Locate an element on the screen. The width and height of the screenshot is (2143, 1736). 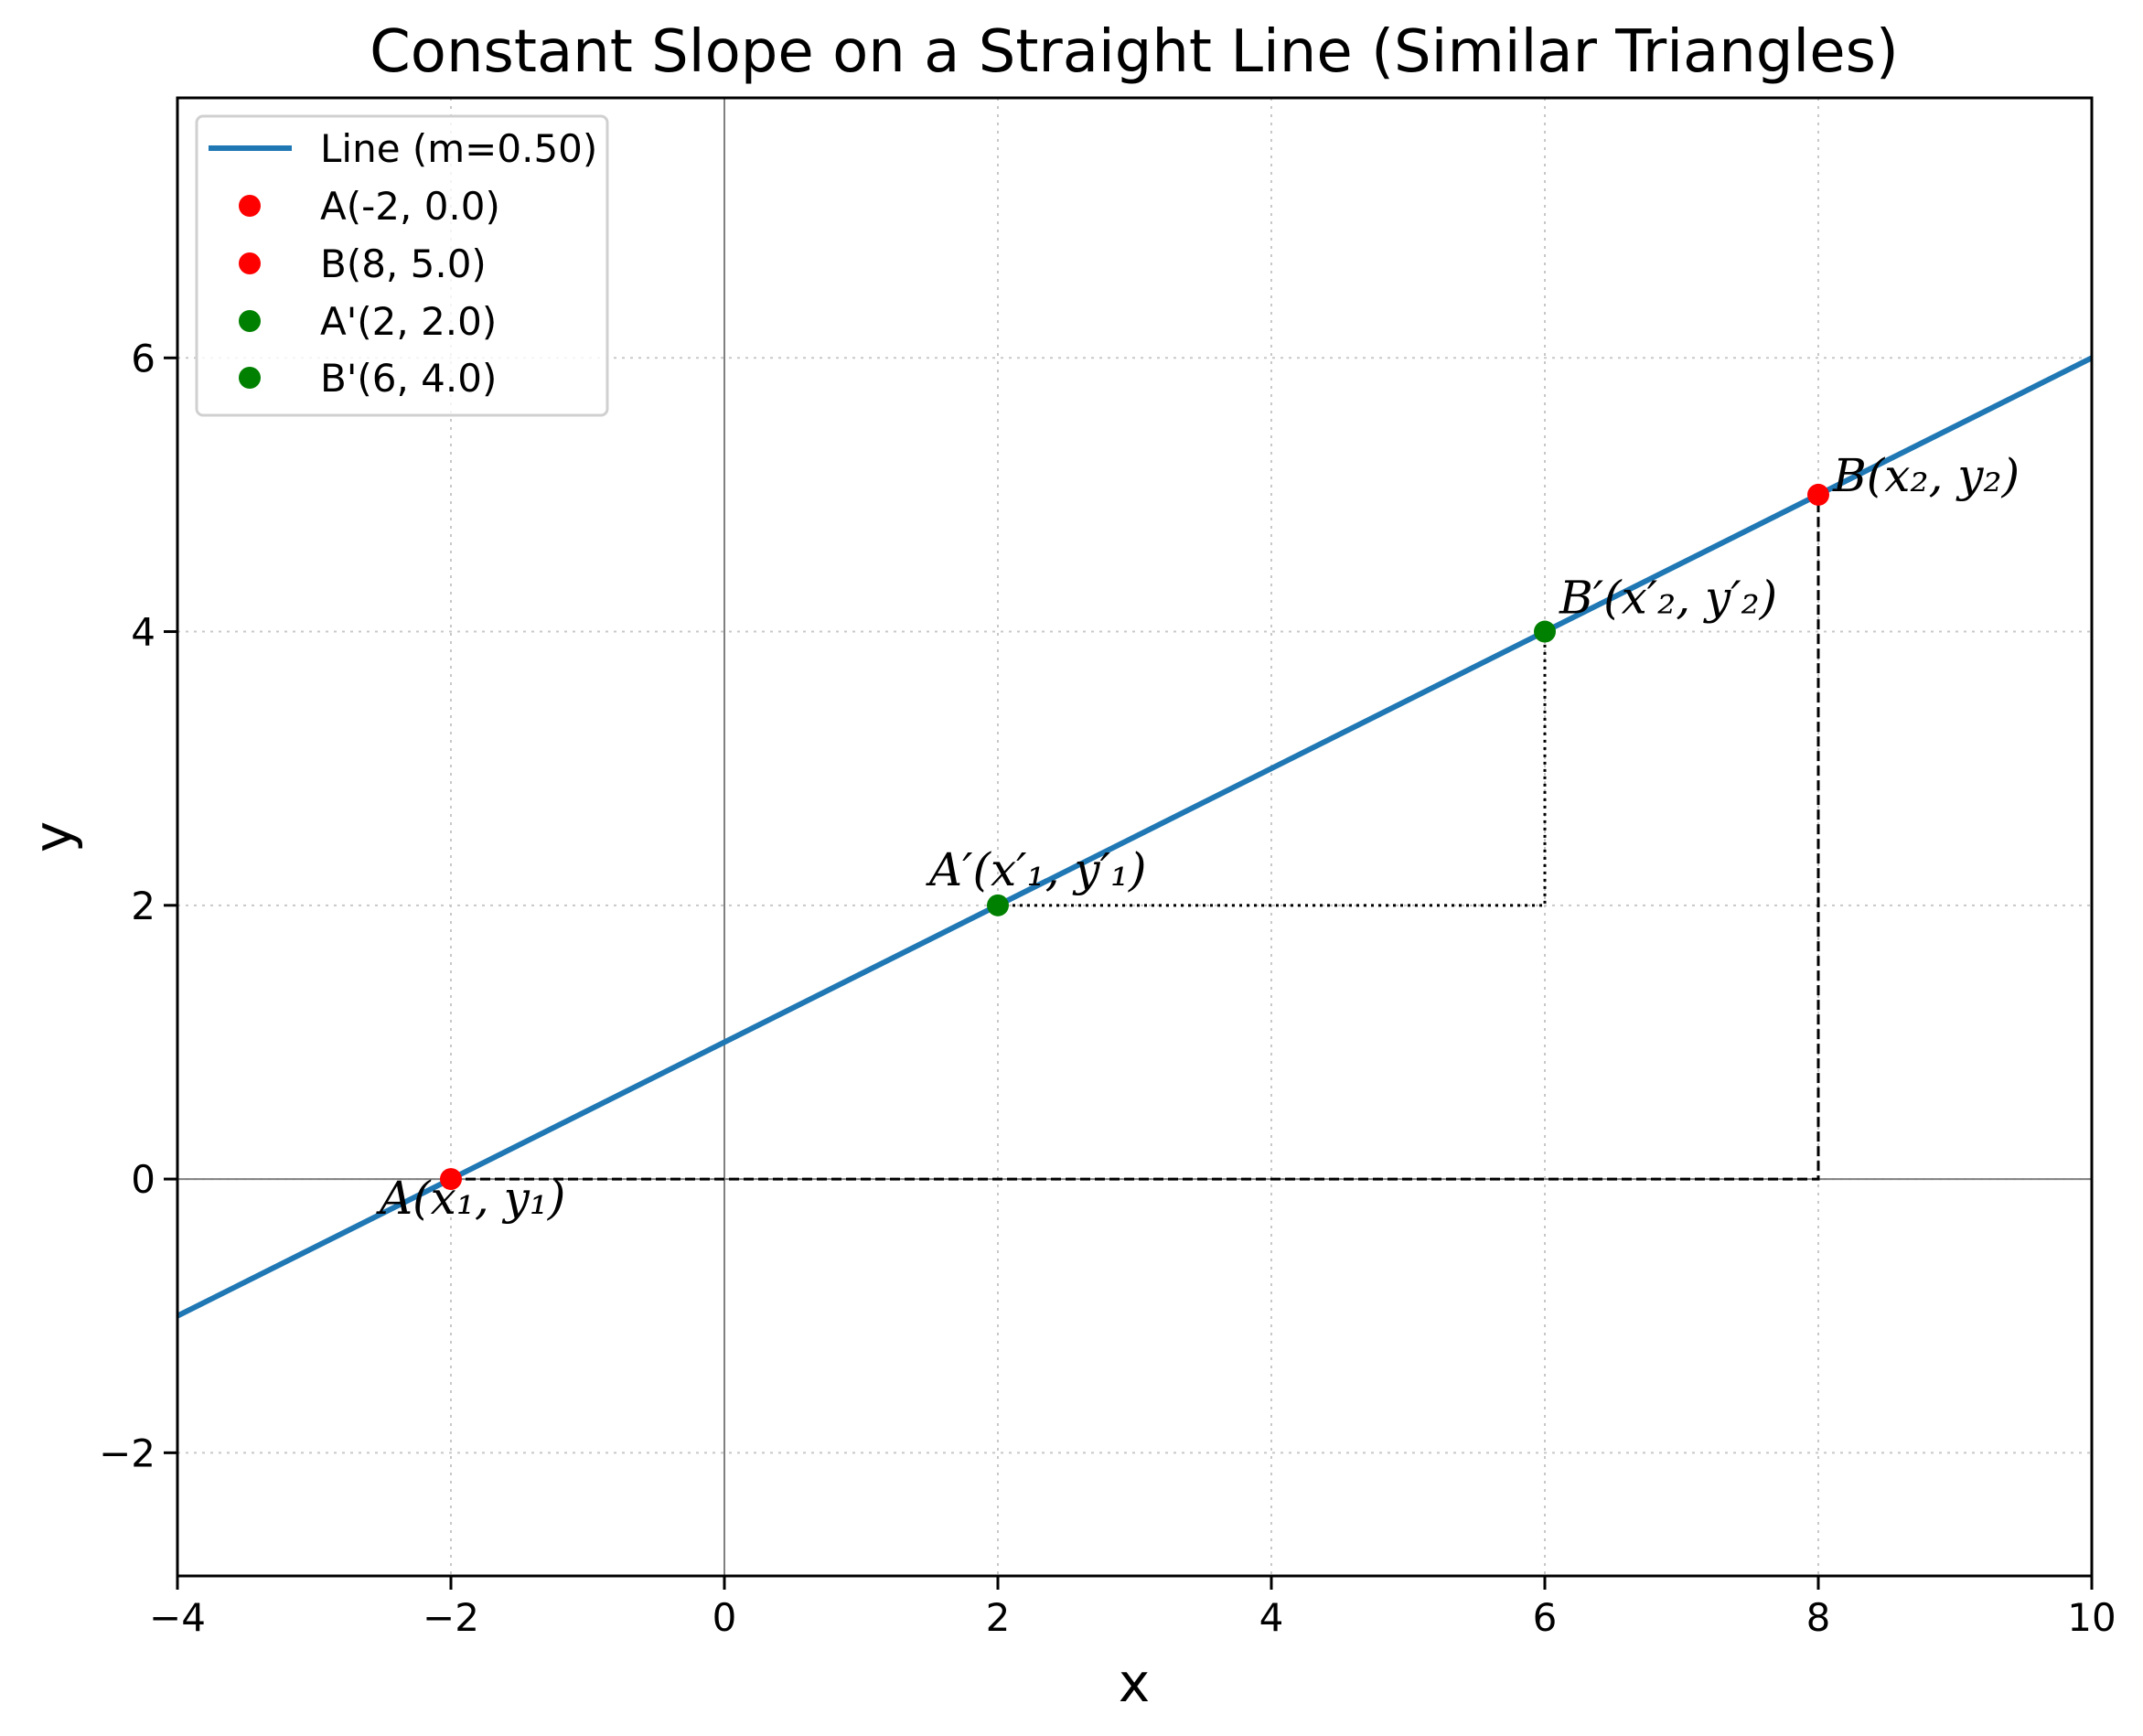
x-tick-label: −4 is located at coordinates (177, 1618).